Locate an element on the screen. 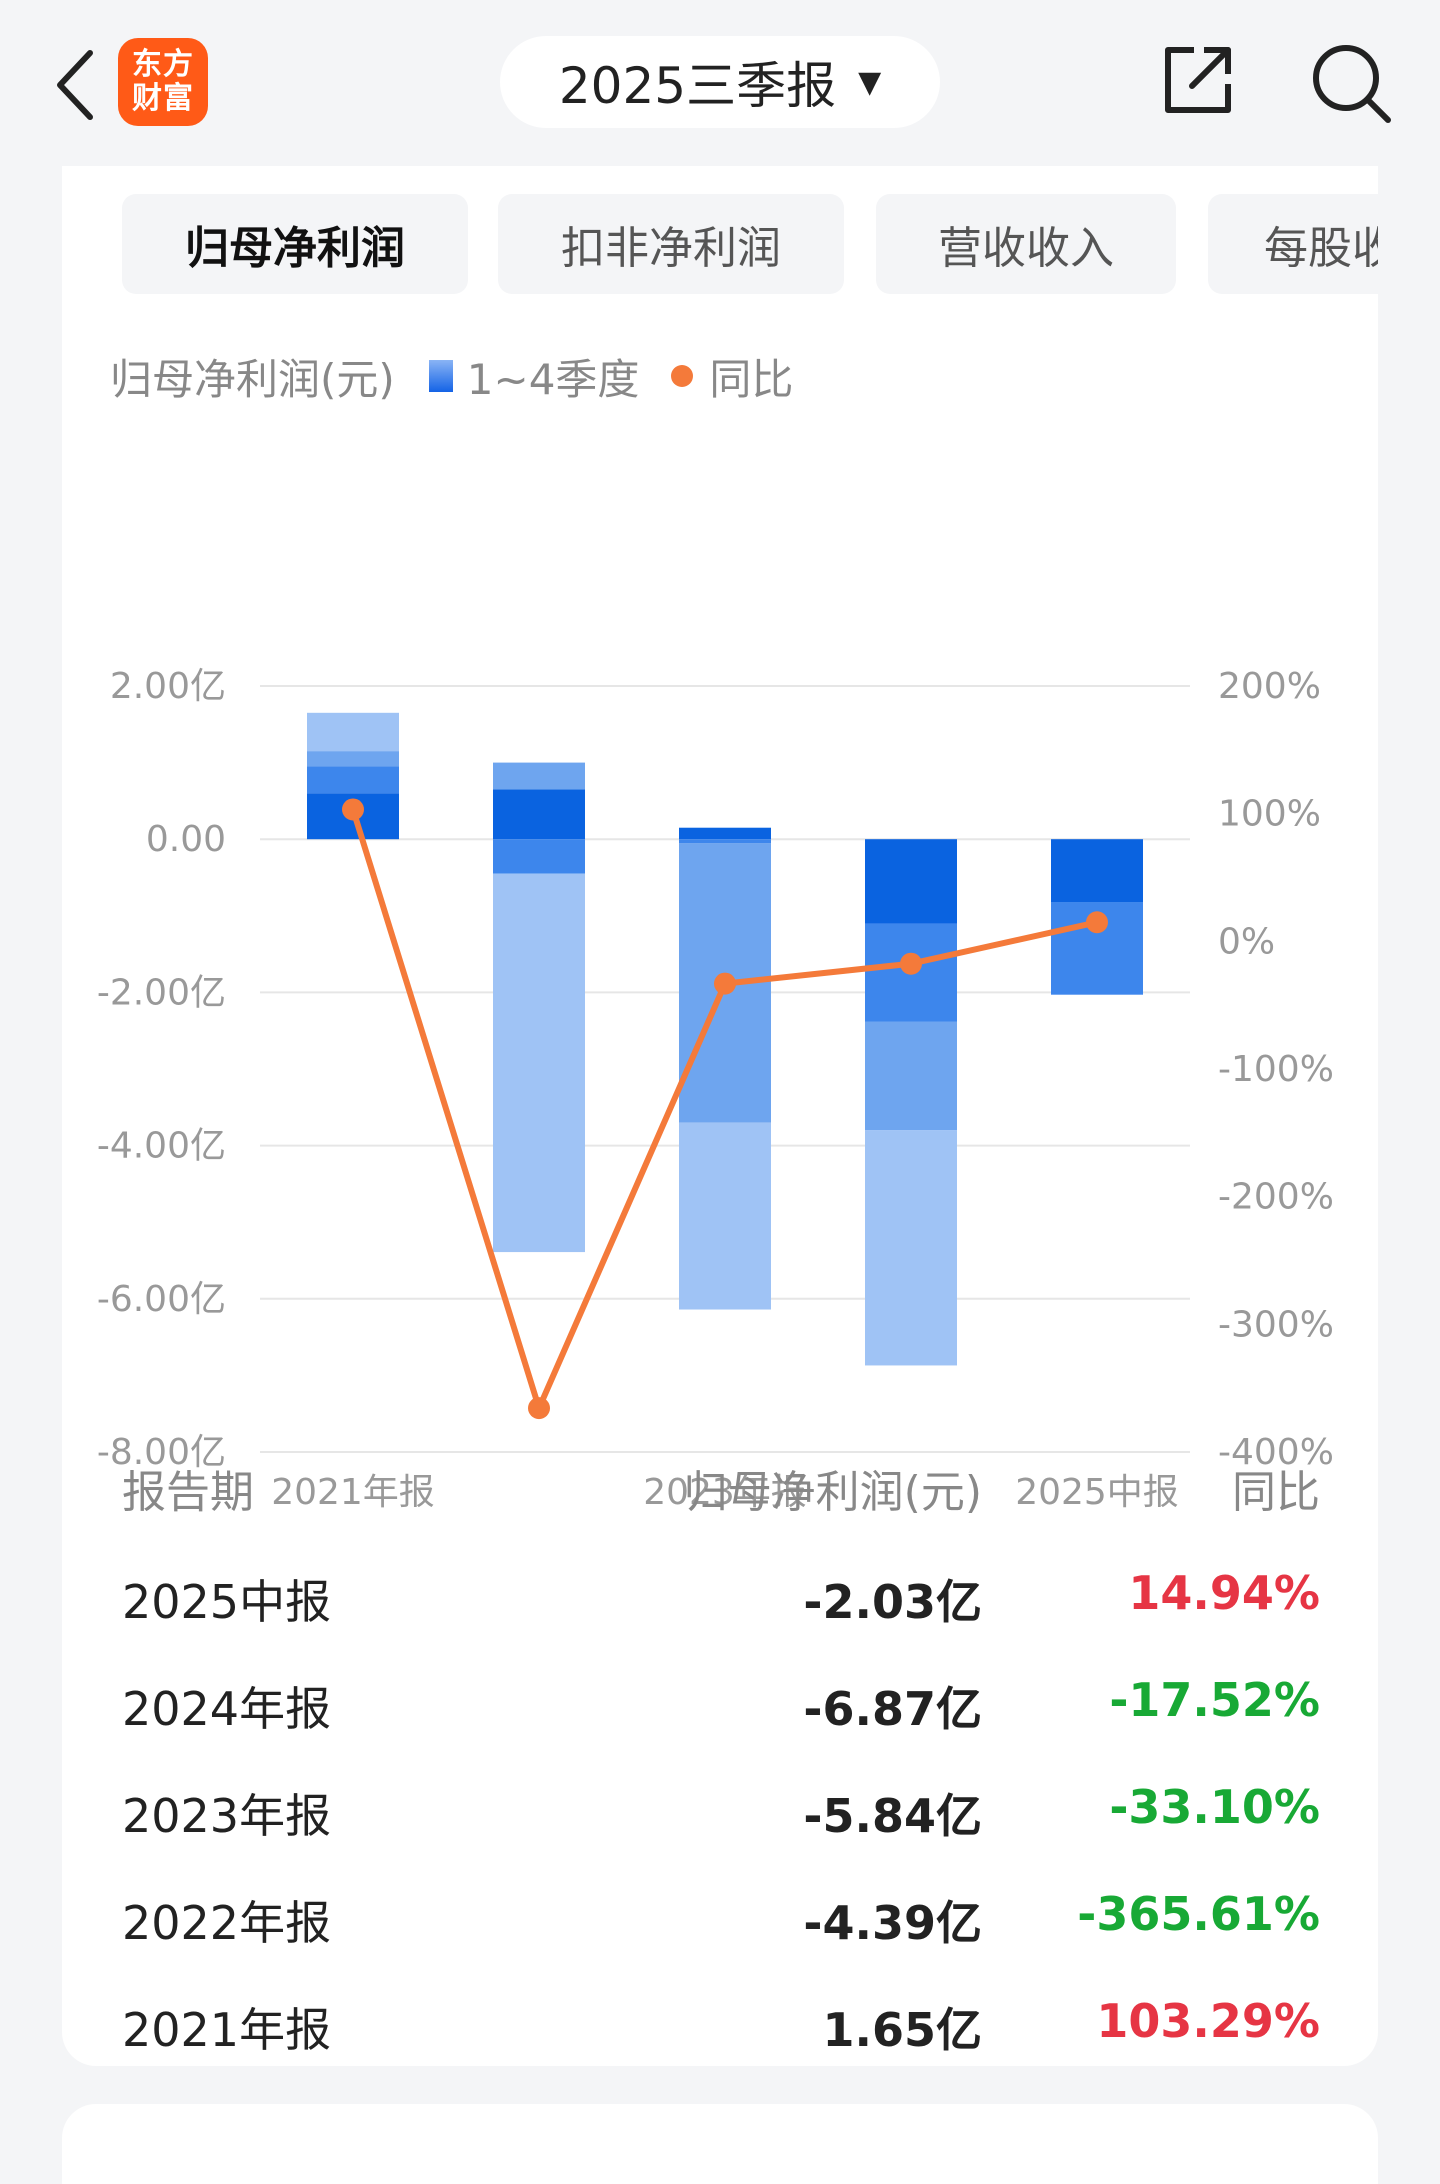  table-row: 2021年报 1.65亿 103.29% is located at coordinates (750, 2016).